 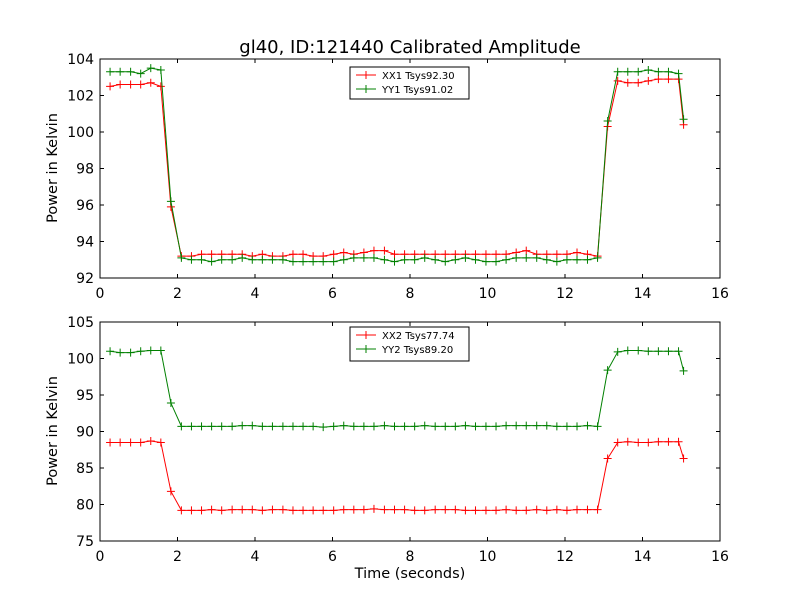 What do you see at coordinates (85, 206) in the screenshot?
I see `y-tick-label: 96` at bounding box center [85, 206].